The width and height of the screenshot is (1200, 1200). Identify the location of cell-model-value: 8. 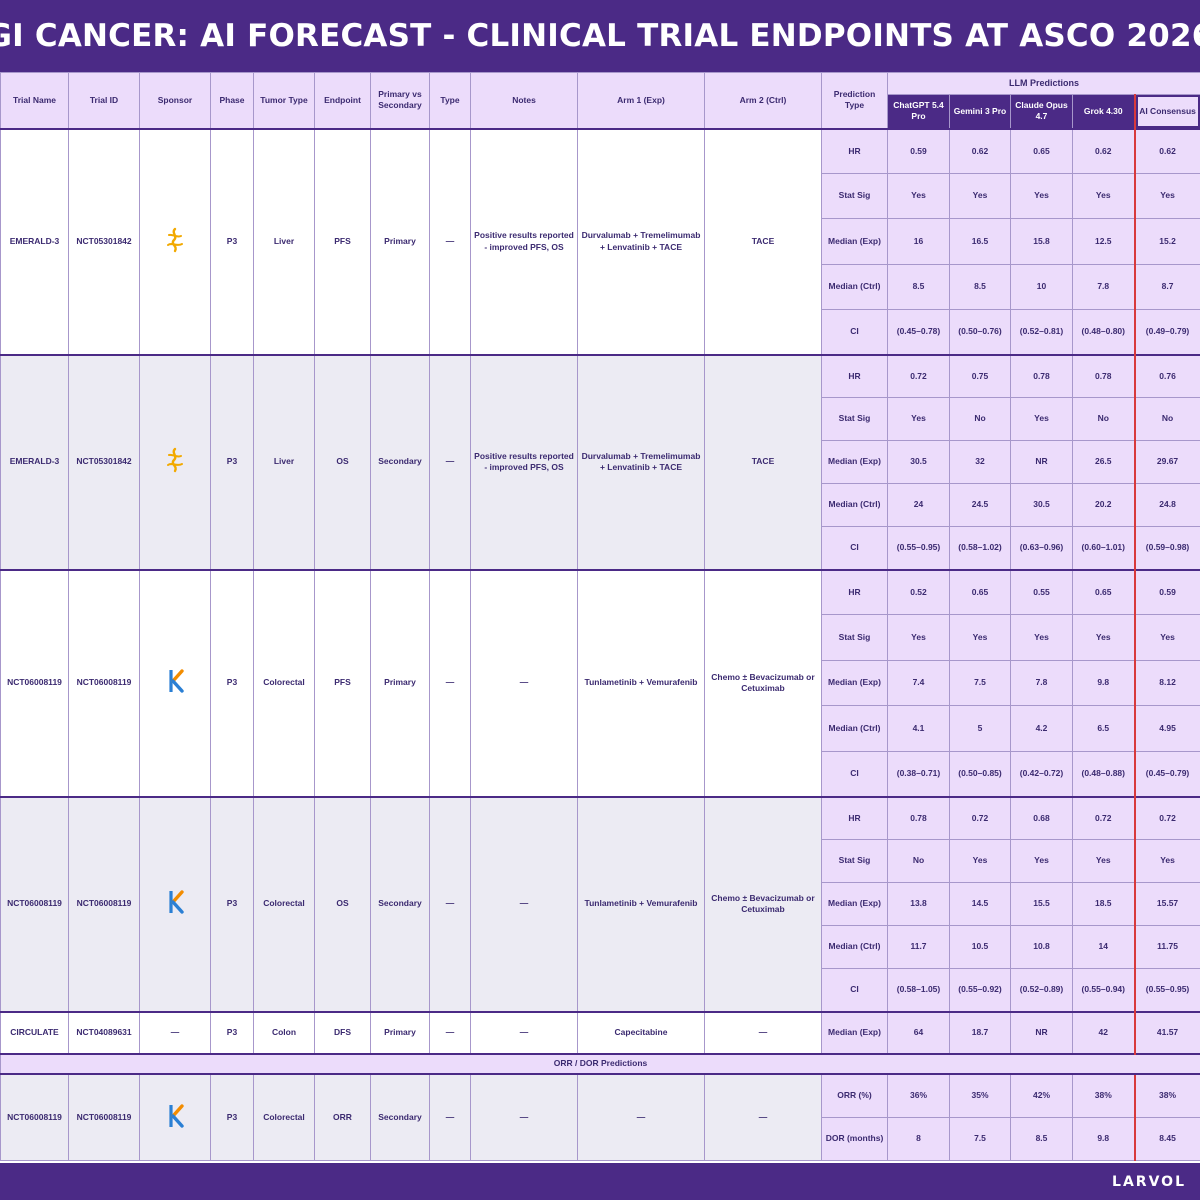
(918, 1139).